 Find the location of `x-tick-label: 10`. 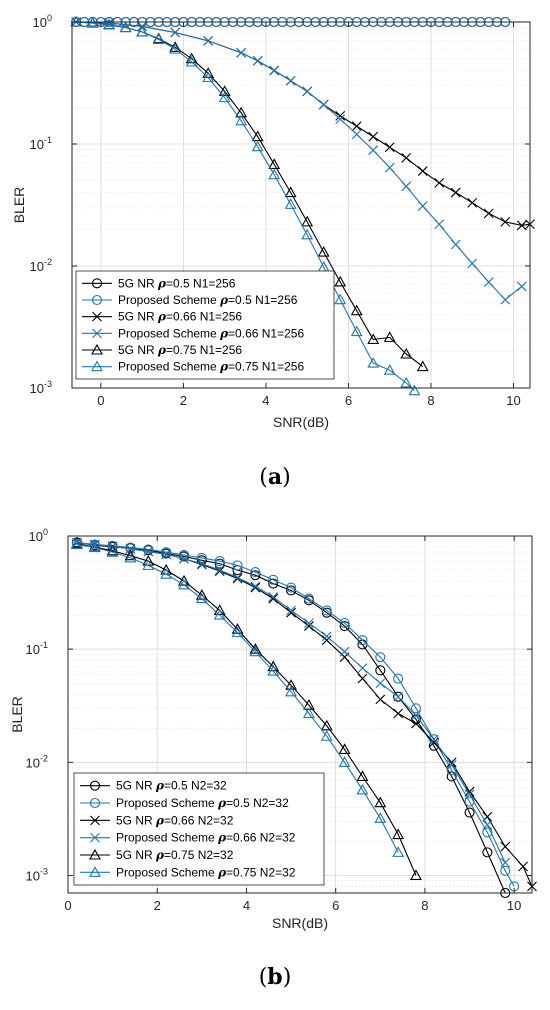

x-tick-label: 10 is located at coordinates (513, 400).